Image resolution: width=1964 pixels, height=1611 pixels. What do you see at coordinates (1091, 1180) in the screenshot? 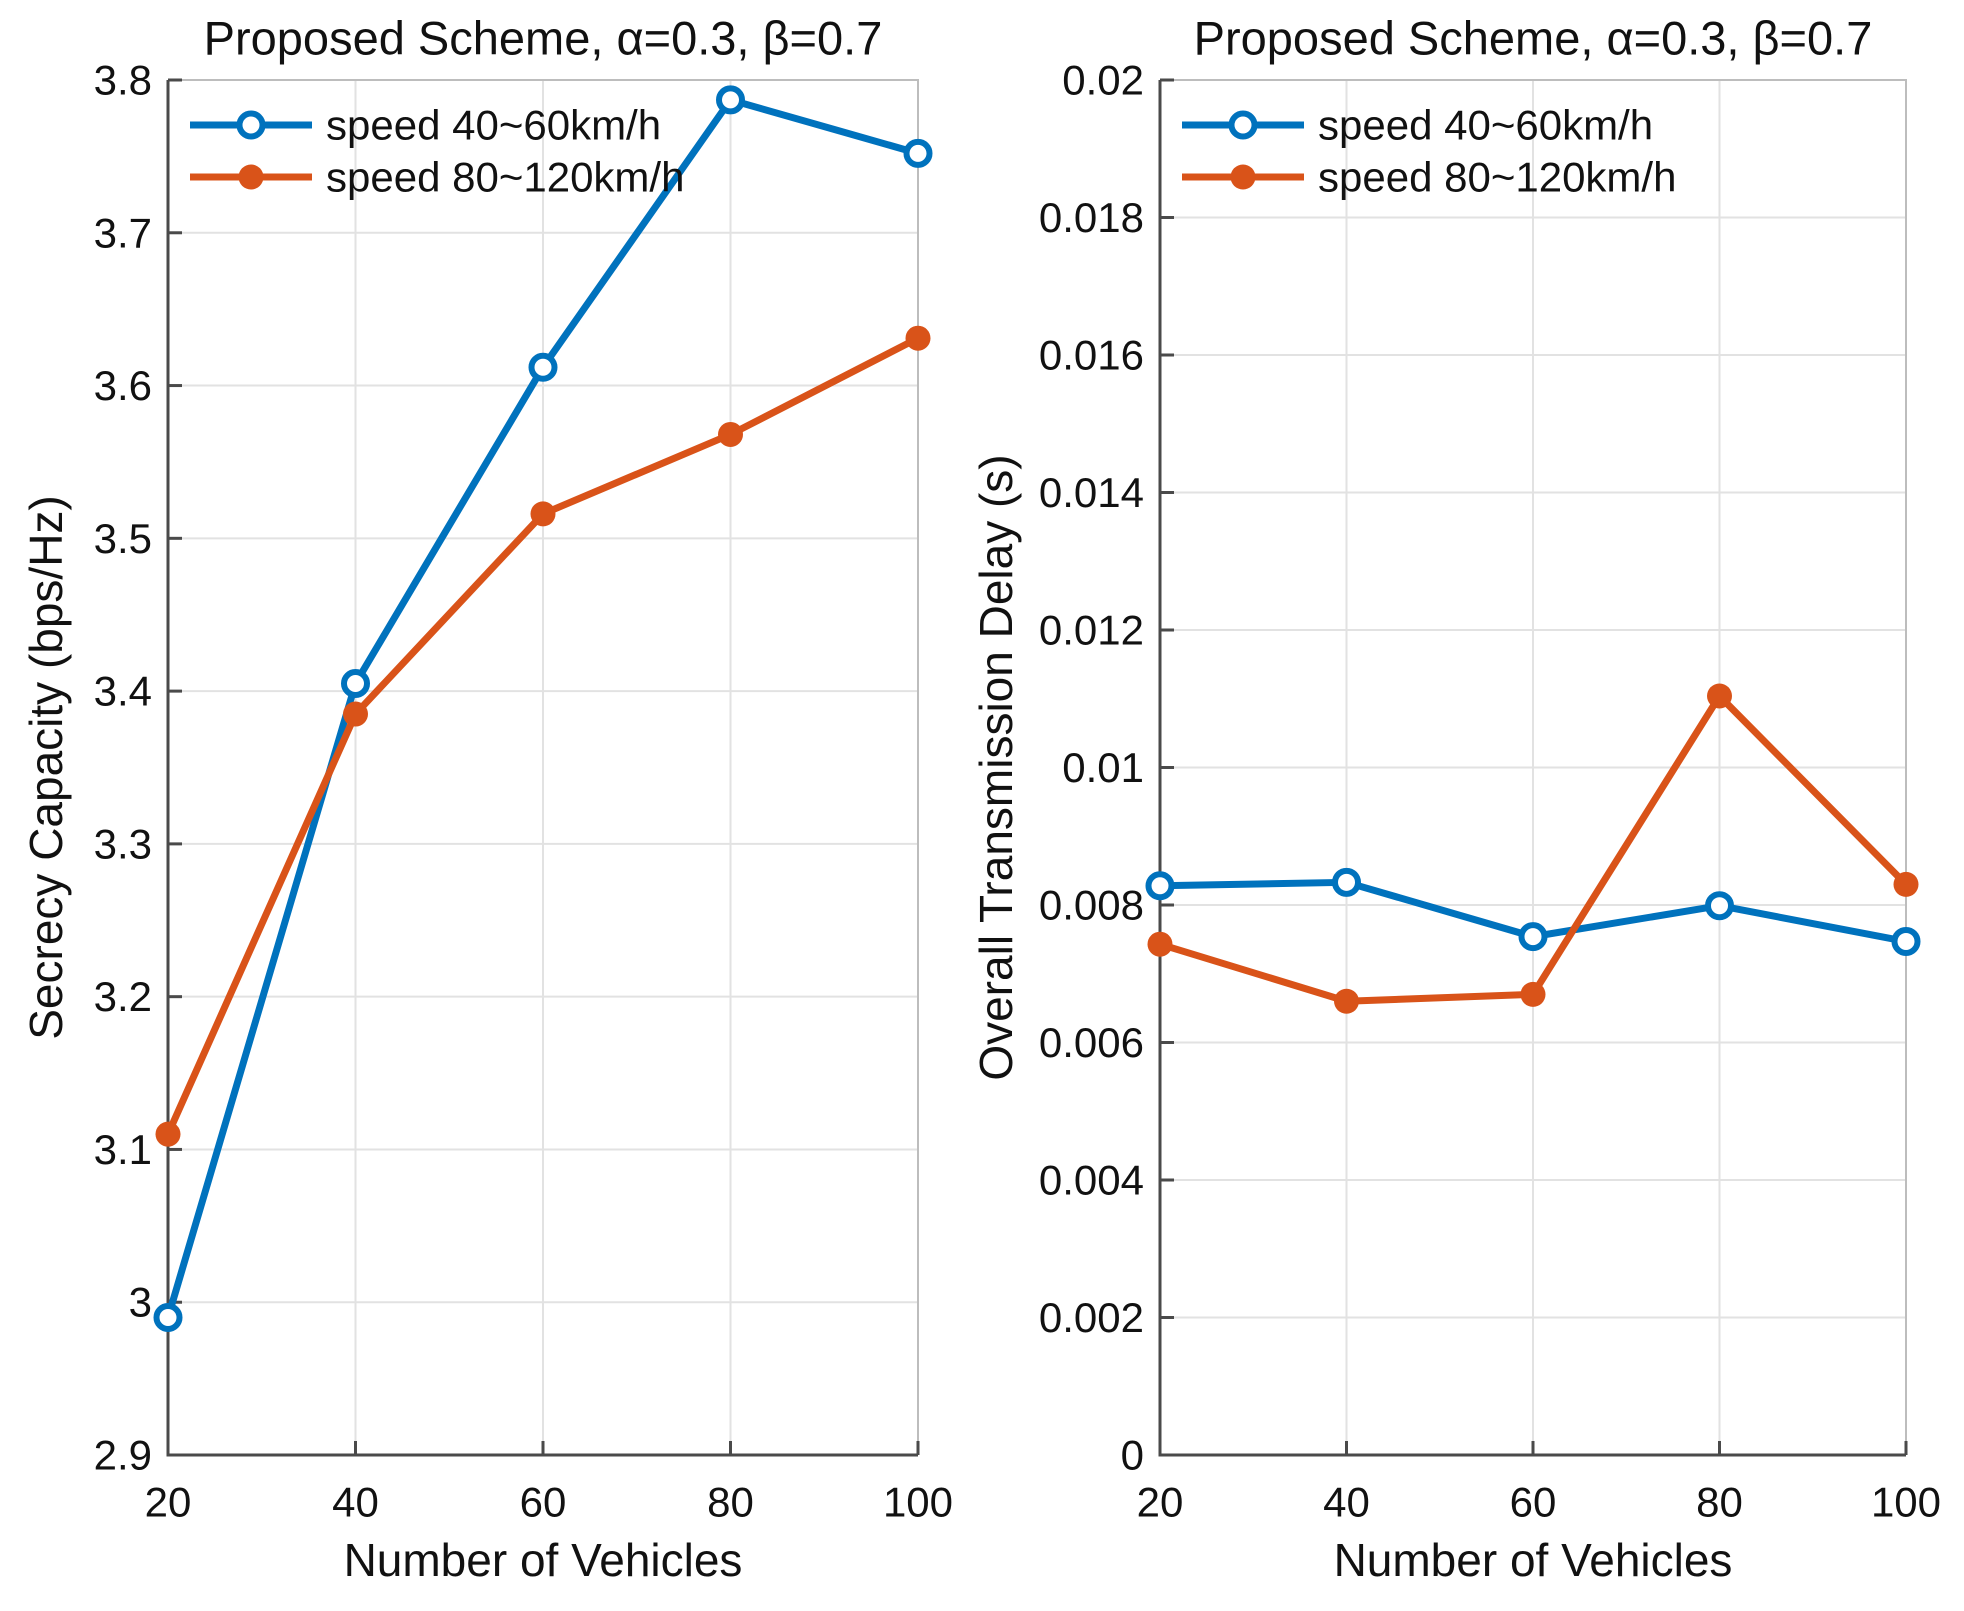
I see `y-tick-label: 0.004` at bounding box center [1091, 1180].